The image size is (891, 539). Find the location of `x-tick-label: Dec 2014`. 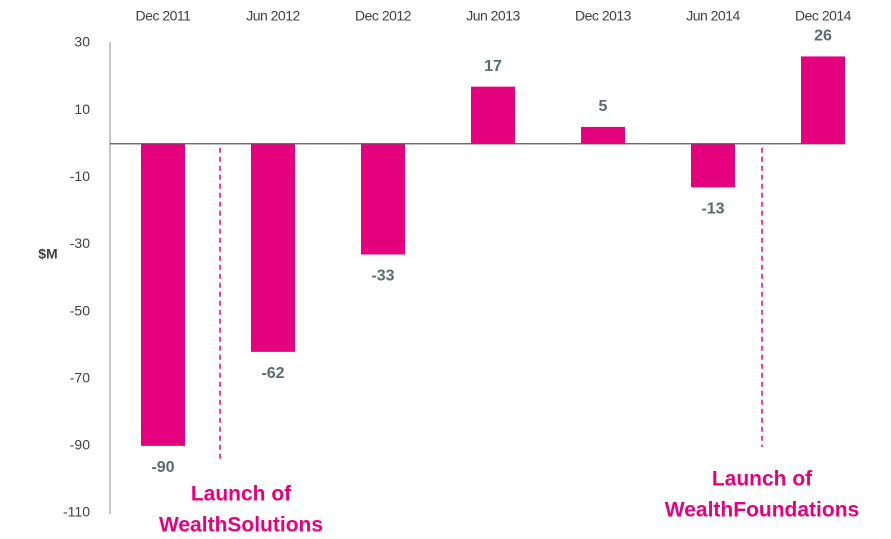

x-tick-label: Dec 2014 is located at coordinates (823, 16).